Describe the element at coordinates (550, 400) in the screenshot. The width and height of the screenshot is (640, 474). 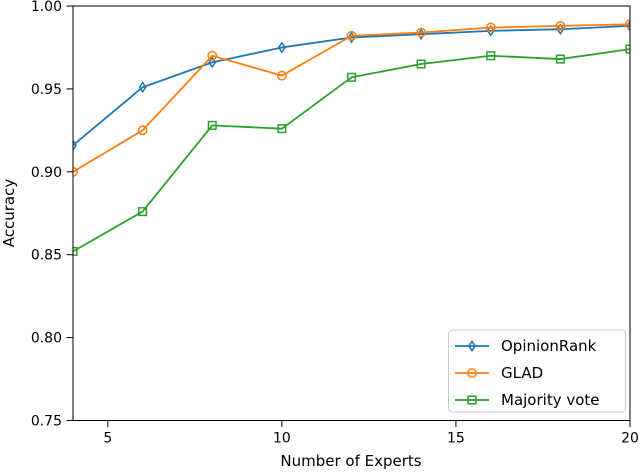
I see `legend-label: Majority vote` at that location.